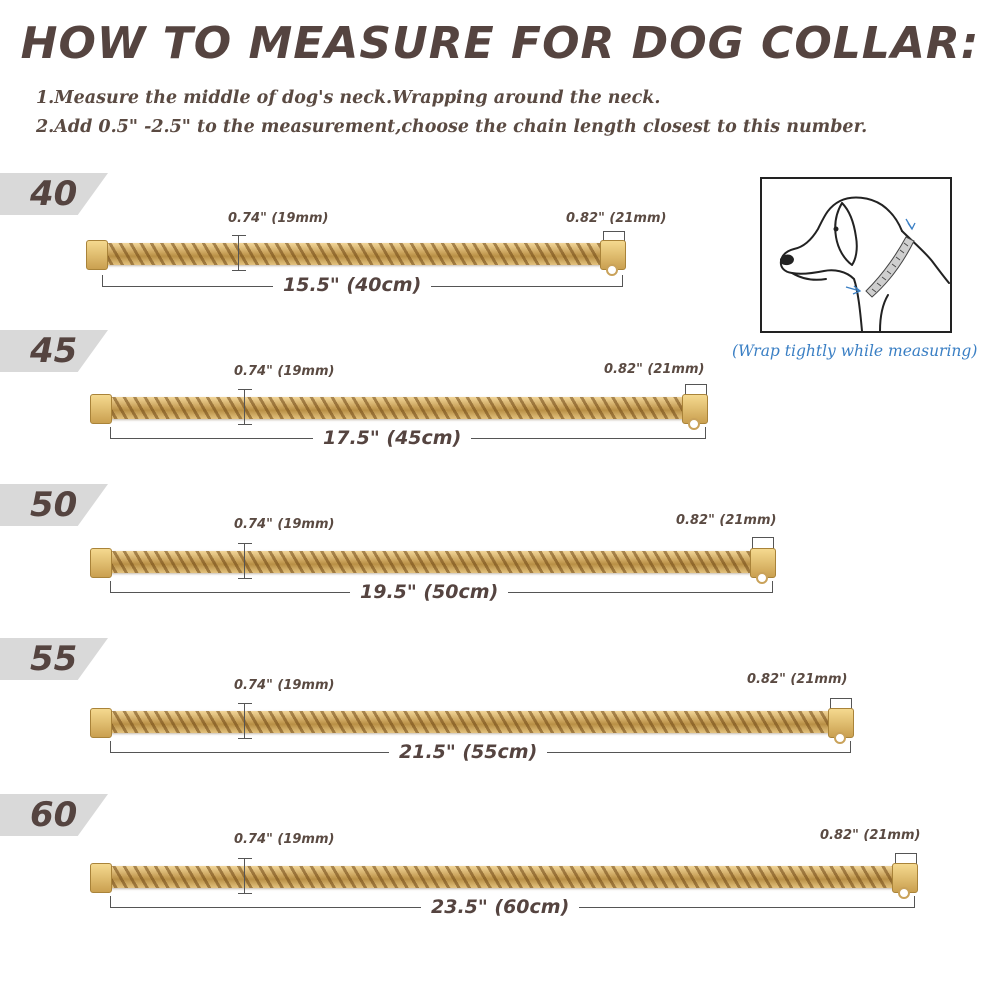 The height and width of the screenshot is (1000, 1000). I want to click on size-label: 60, so click(54, 815).